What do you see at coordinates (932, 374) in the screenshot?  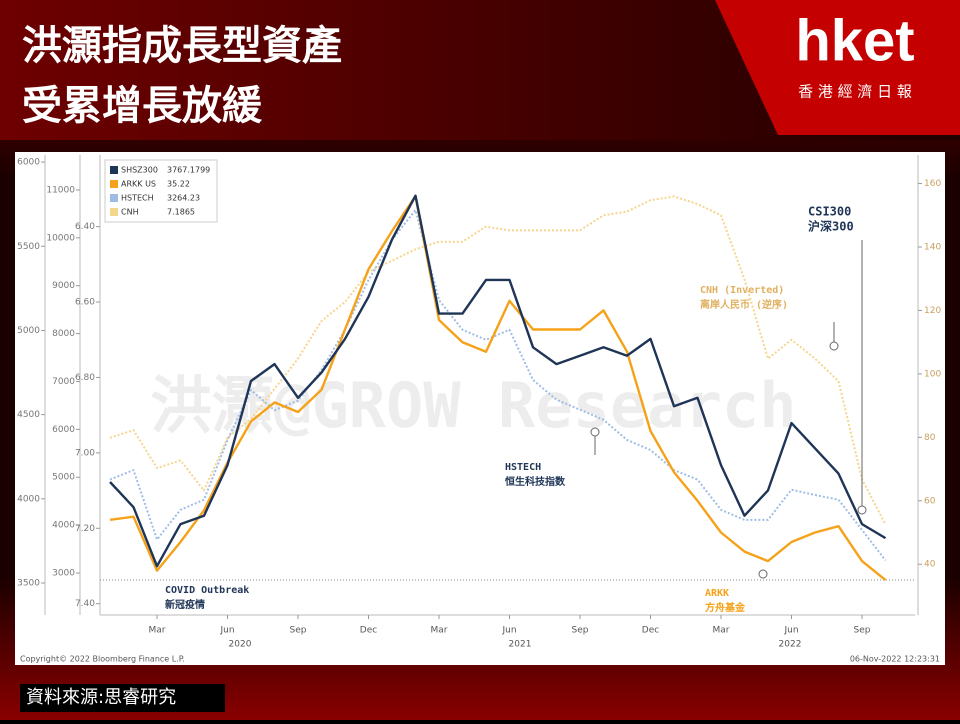 I see `y-tick-label: 100` at bounding box center [932, 374].